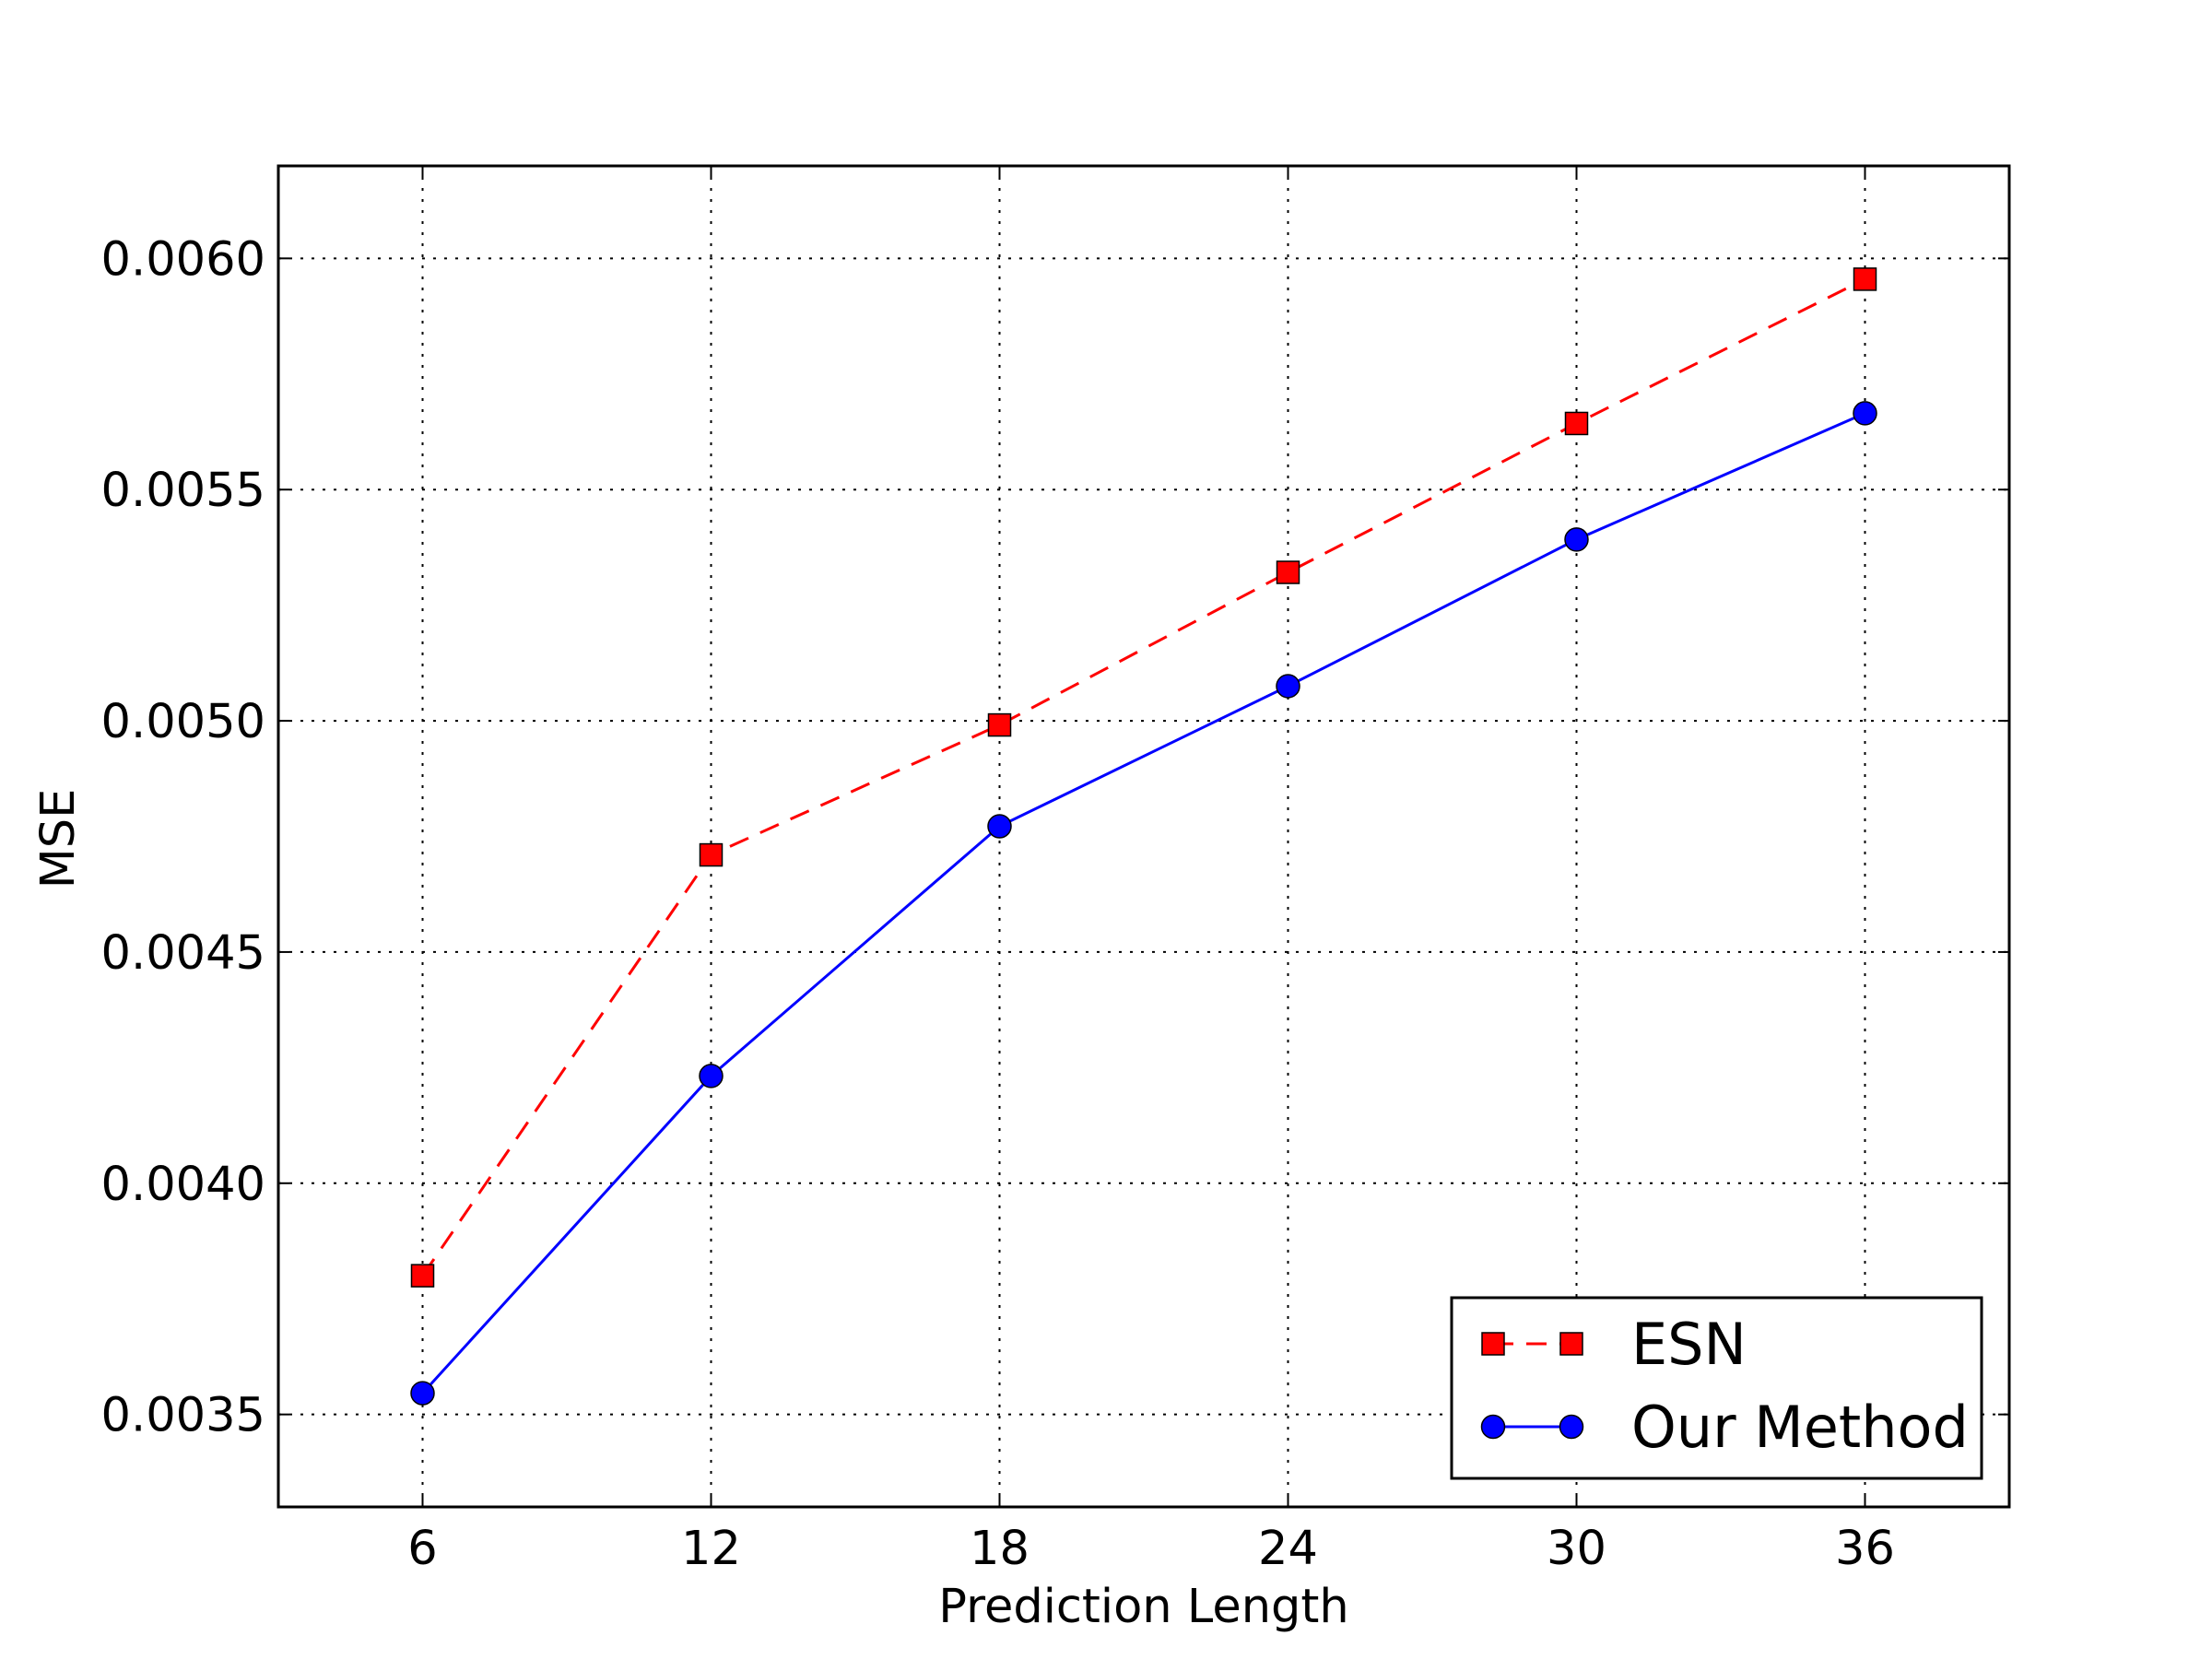 This screenshot has width=2212, height=1659. Describe the element at coordinates (1288, 1549) in the screenshot. I see `x-tick-label: 24` at that location.